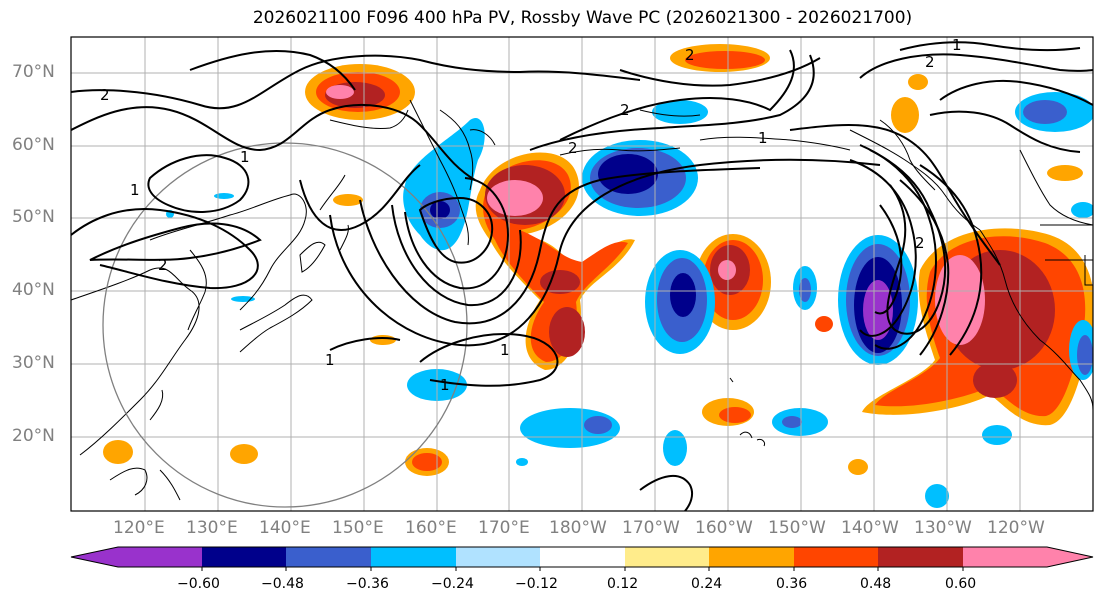  Describe the element at coordinates (724, 528) in the screenshot. I see `lon-label: 160°W` at that location.